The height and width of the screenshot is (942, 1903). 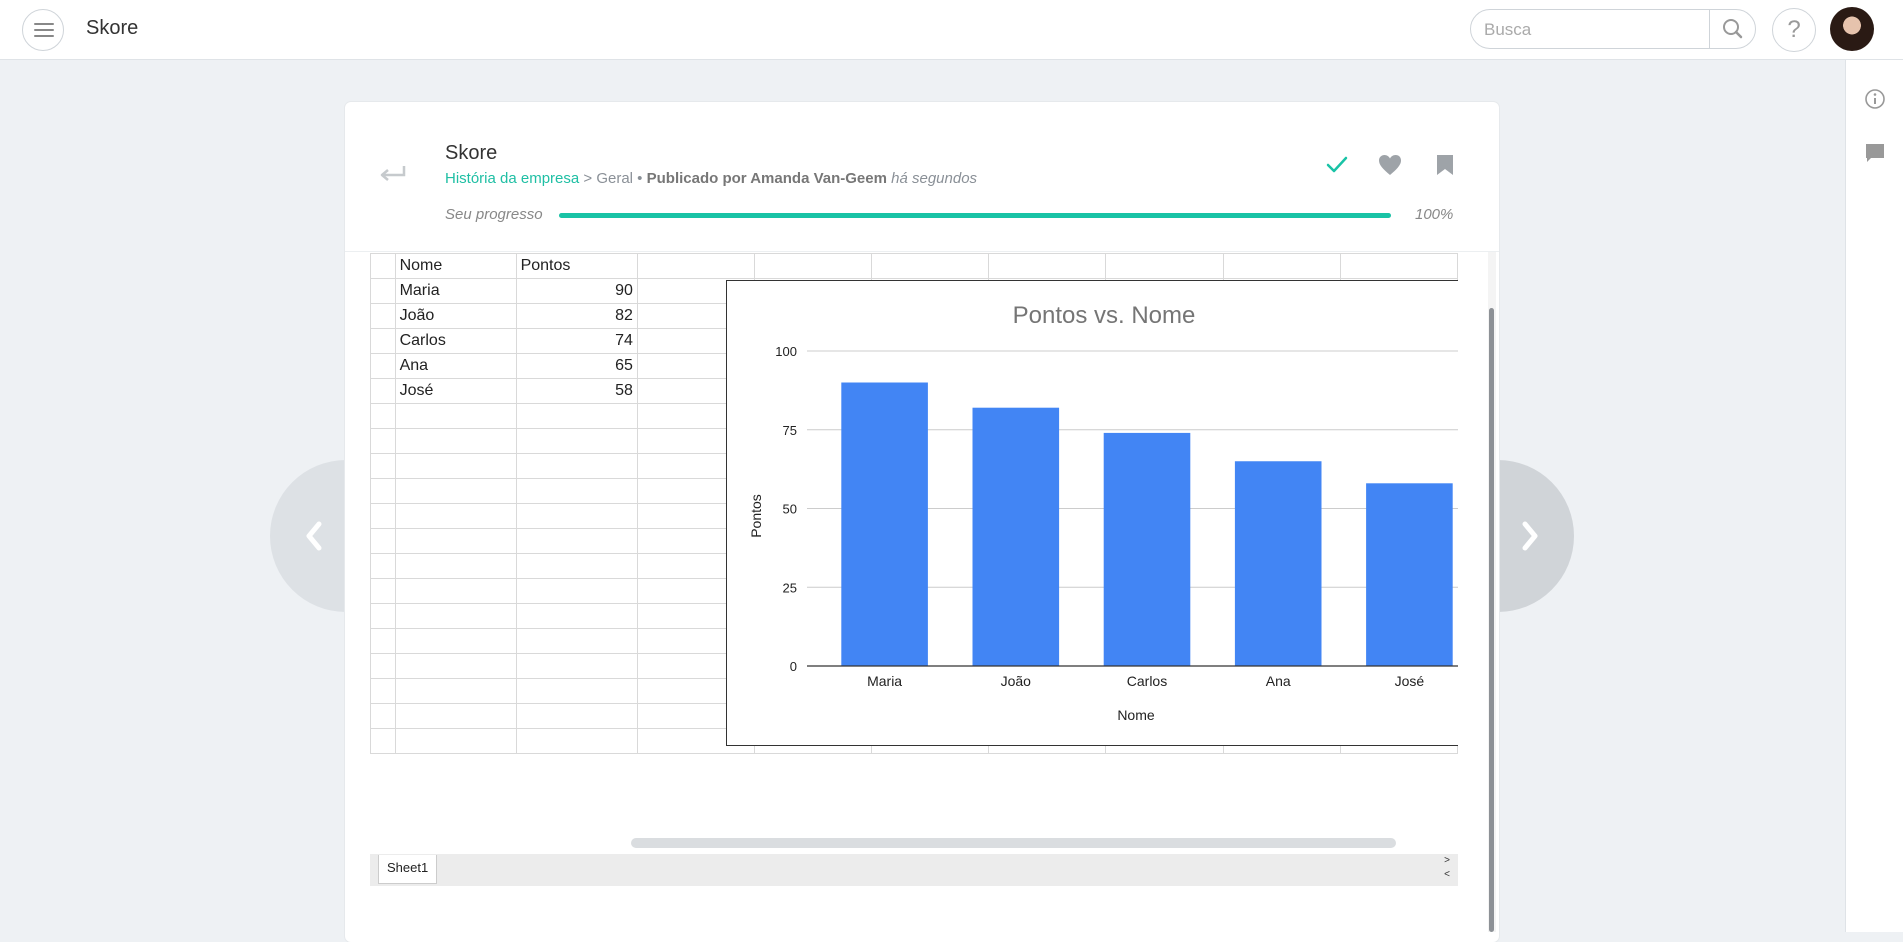 What do you see at coordinates (455, 366) in the screenshot?
I see `table-cell: Ana` at bounding box center [455, 366].